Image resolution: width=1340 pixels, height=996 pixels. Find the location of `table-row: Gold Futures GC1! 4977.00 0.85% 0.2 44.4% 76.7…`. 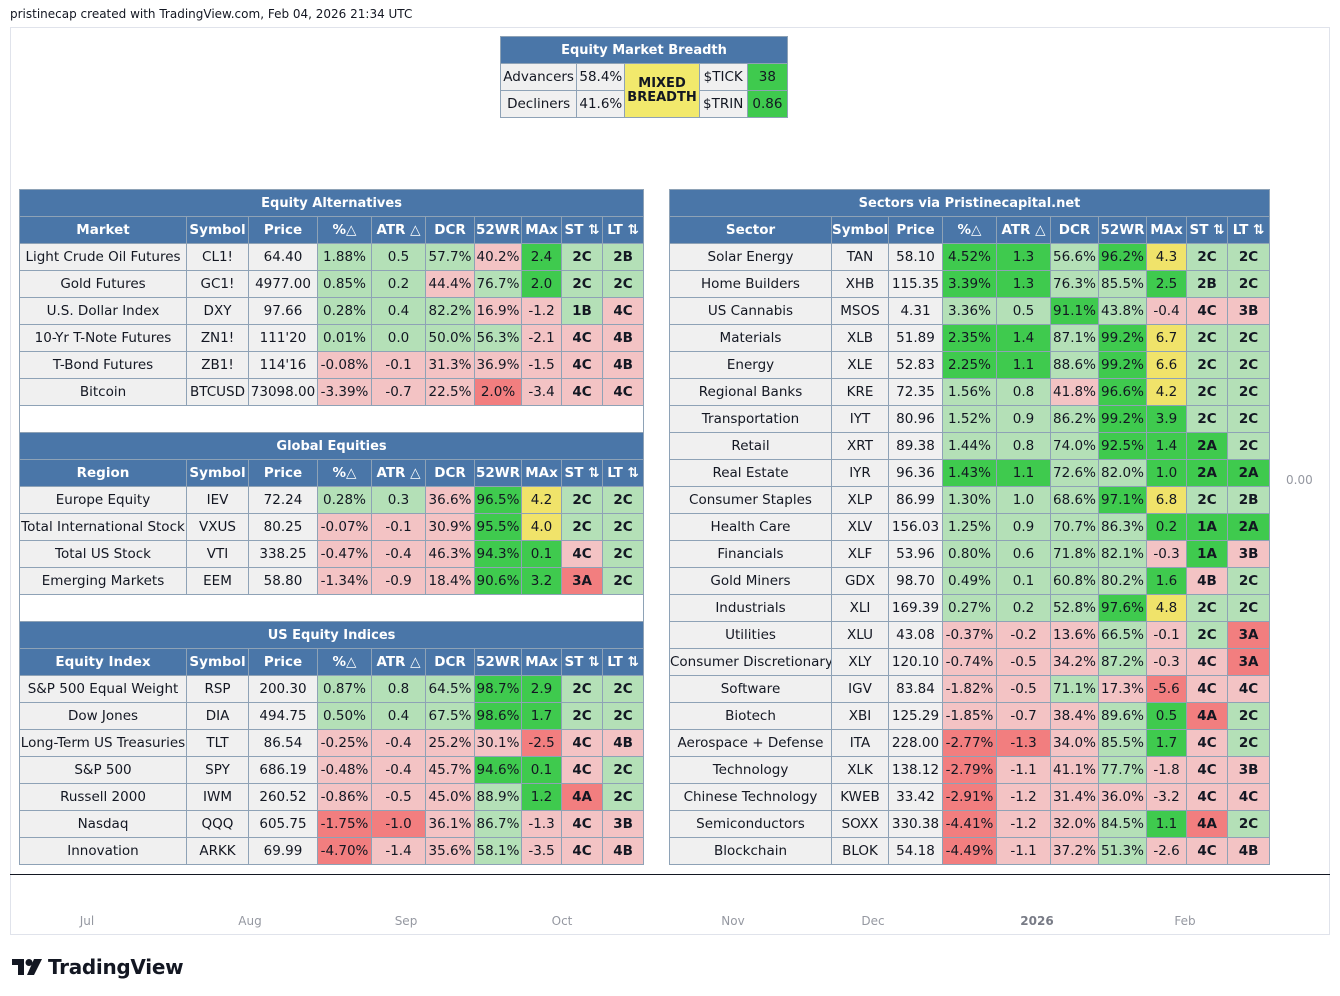

table-row: Gold Futures GC1! 4977.00 0.85% 0.2 44.4% 76.7… is located at coordinates (332, 284).